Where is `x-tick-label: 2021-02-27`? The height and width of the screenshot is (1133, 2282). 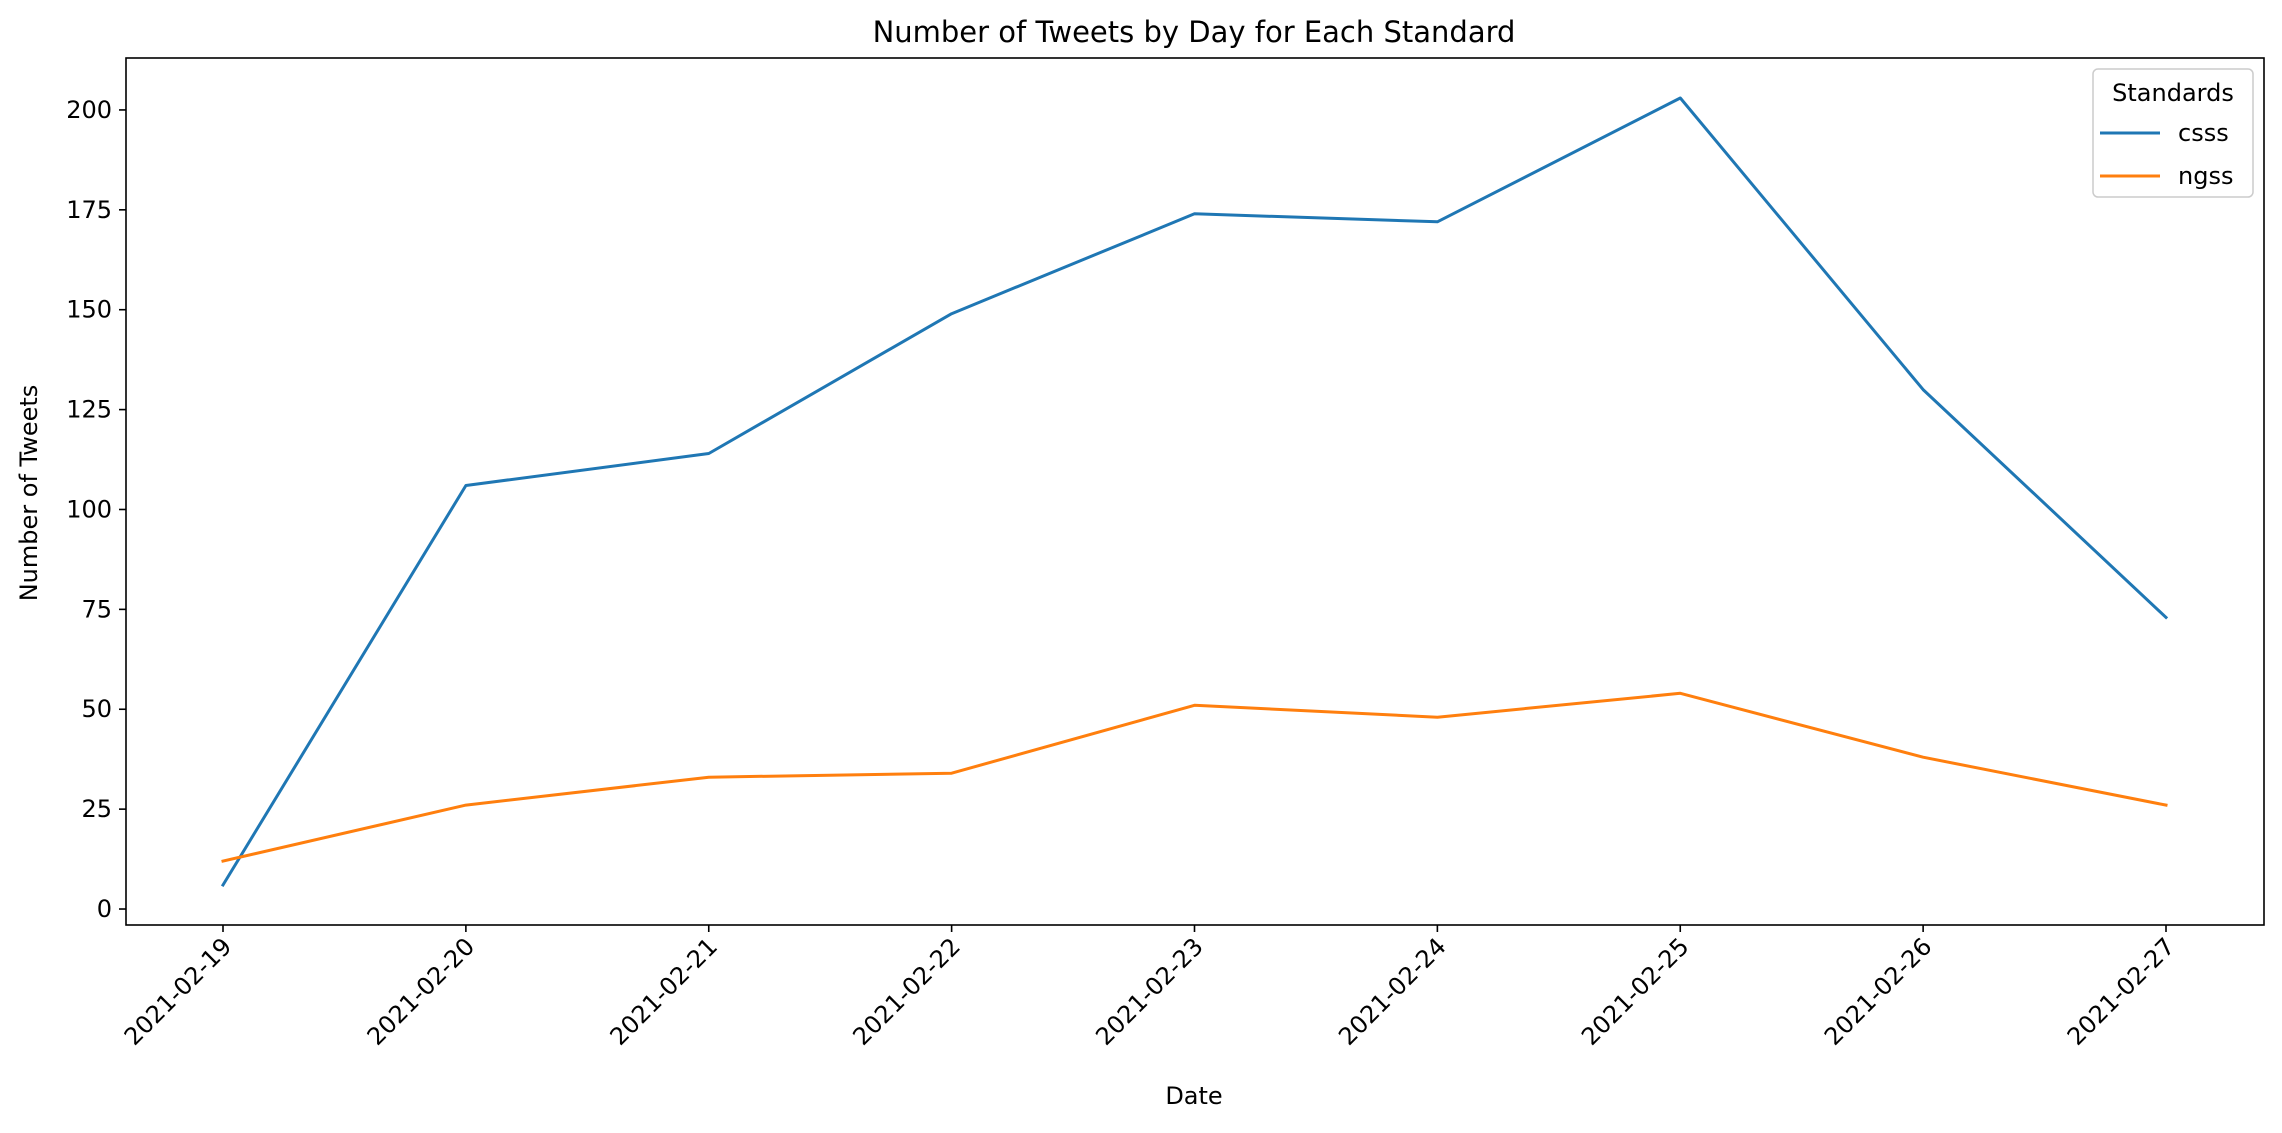
x-tick-label: 2021-02-27 is located at coordinates (2121, 991).